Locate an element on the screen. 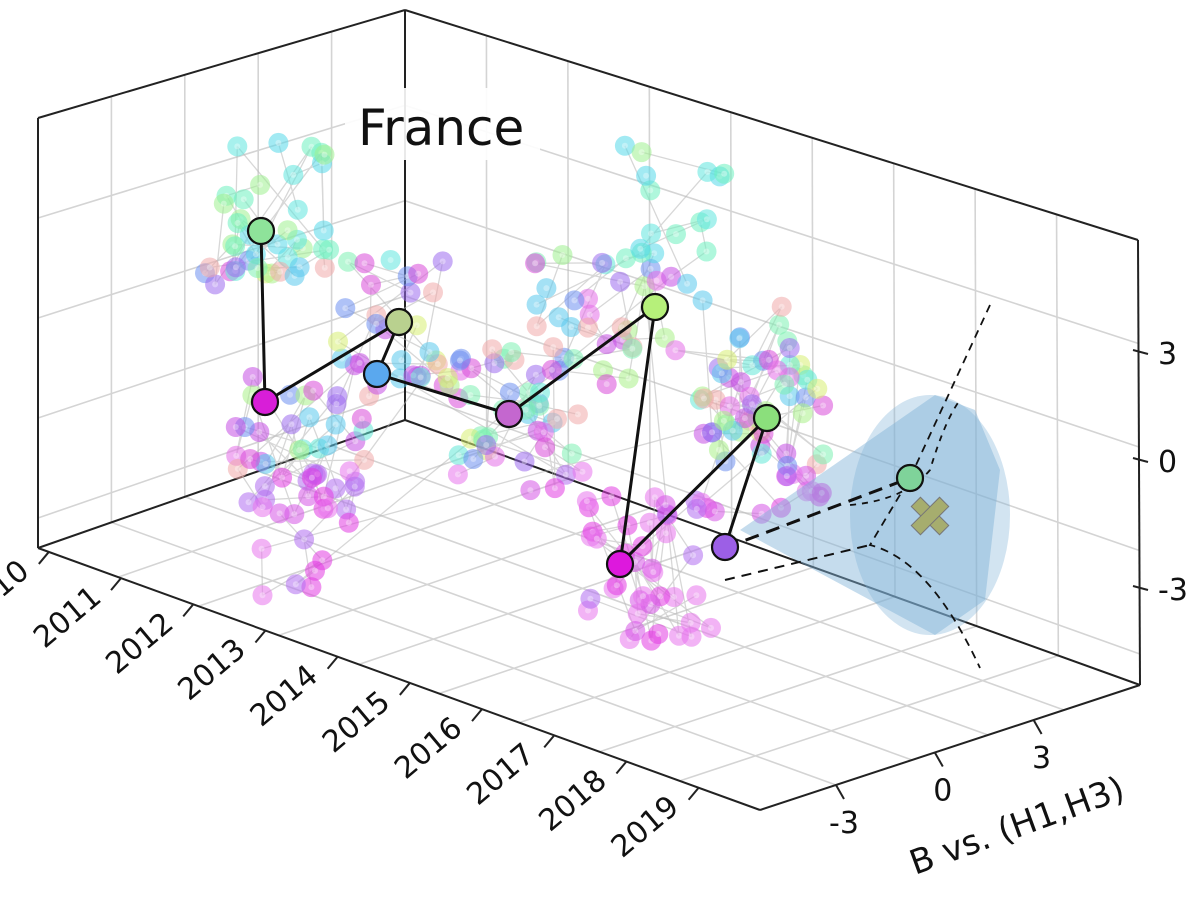  x-tick-label: 2011 is located at coordinates (67, 617).